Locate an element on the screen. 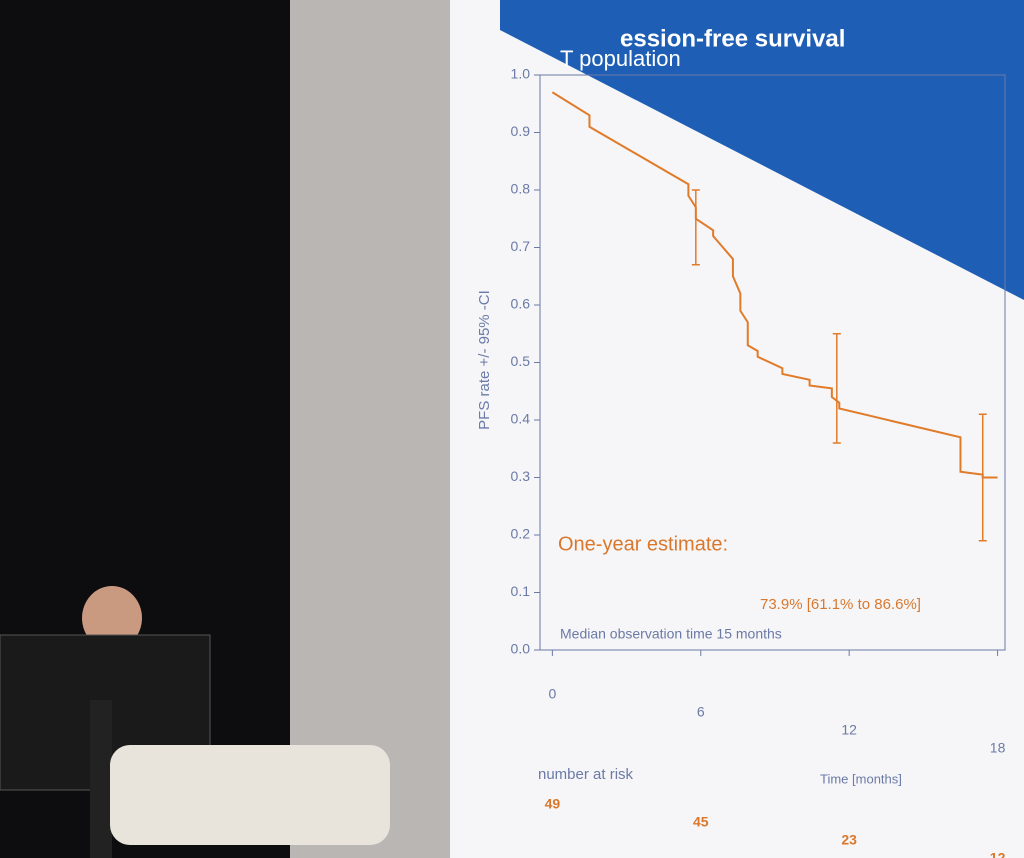  risk-value: 45 is located at coordinates (701, 822).